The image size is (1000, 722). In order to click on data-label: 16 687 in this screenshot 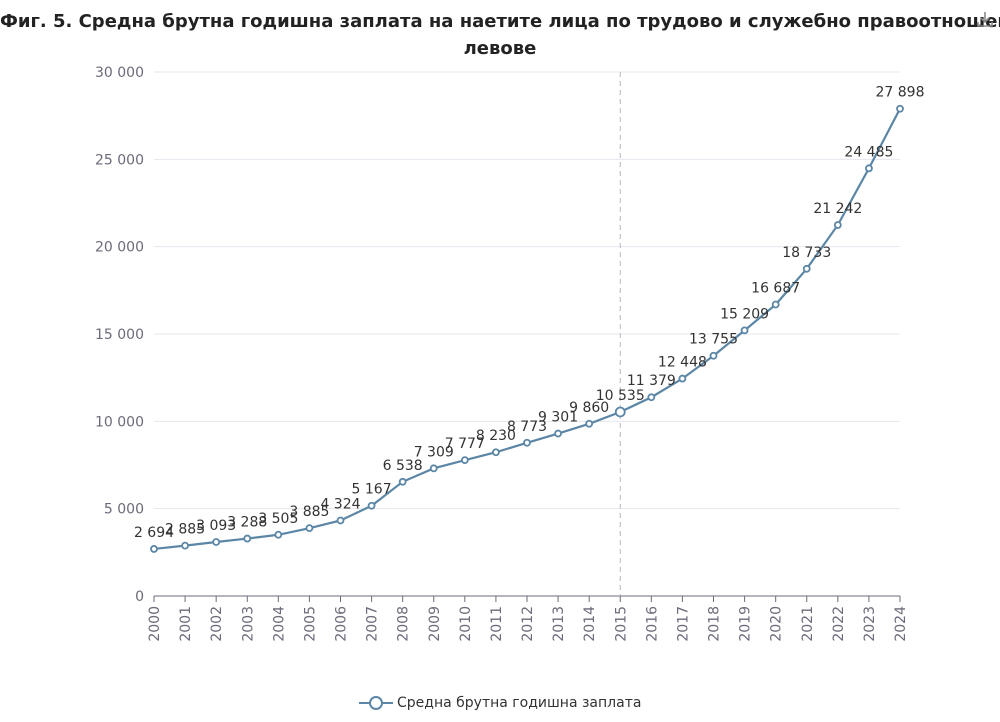, I will do `click(775, 289)`.